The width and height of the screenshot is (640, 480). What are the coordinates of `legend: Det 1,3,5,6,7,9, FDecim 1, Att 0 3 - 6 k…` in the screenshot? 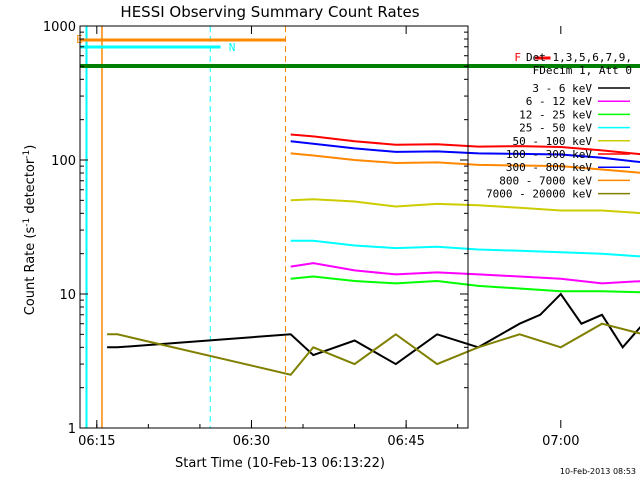 It's located at (559, 126).